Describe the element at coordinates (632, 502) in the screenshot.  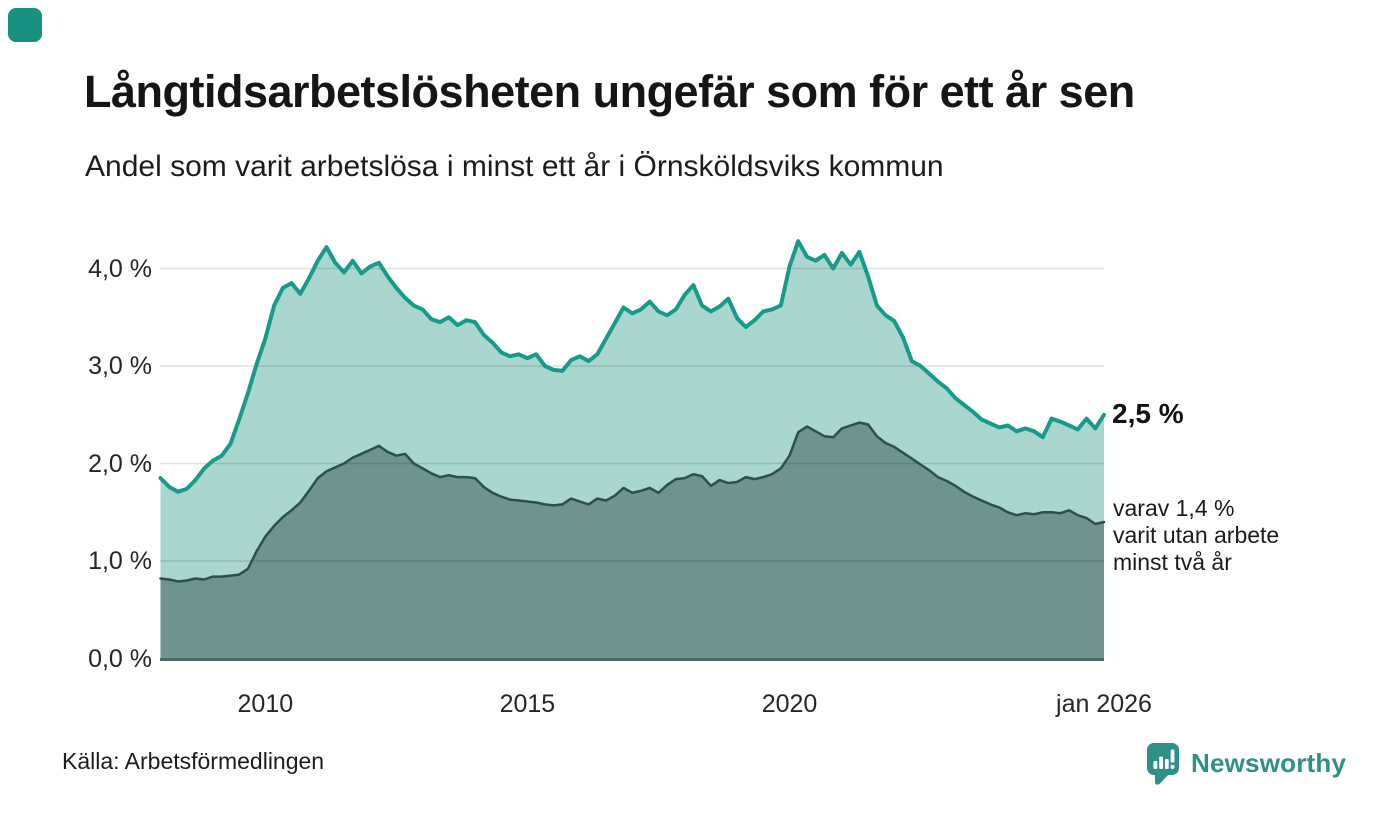
I see `series-line` at that location.